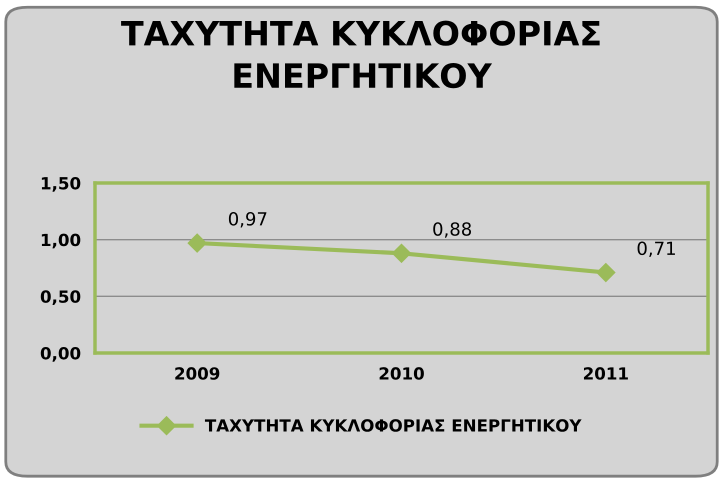  What do you see at coordinates (61, 184) in the screenshot?
I see `y-tick-label: 1,50` at bounding box center [61, 184].